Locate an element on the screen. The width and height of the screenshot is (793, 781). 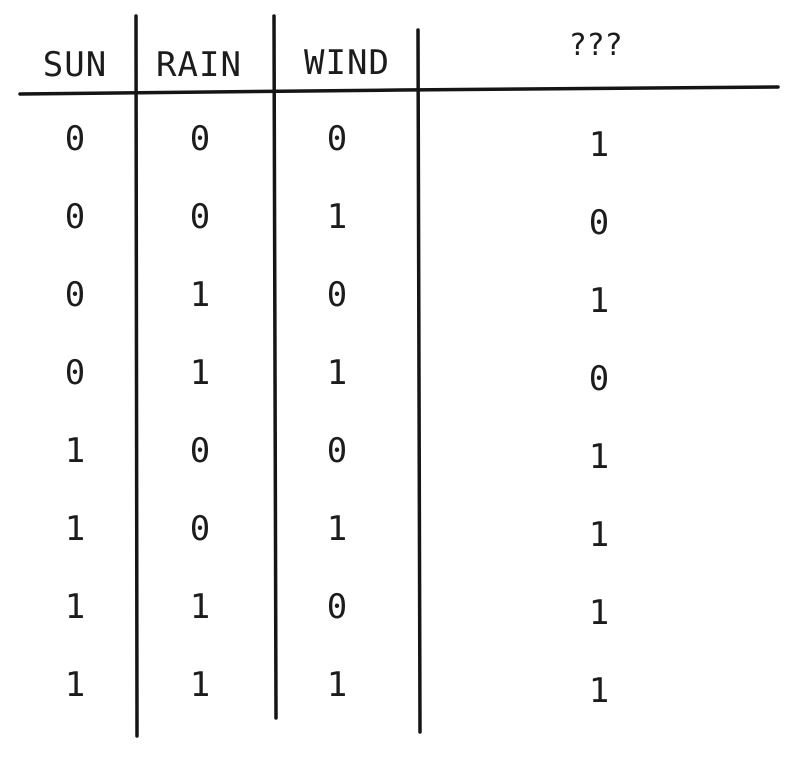
table-row: 1 0 1 1 is located at coordinates (337, 532).